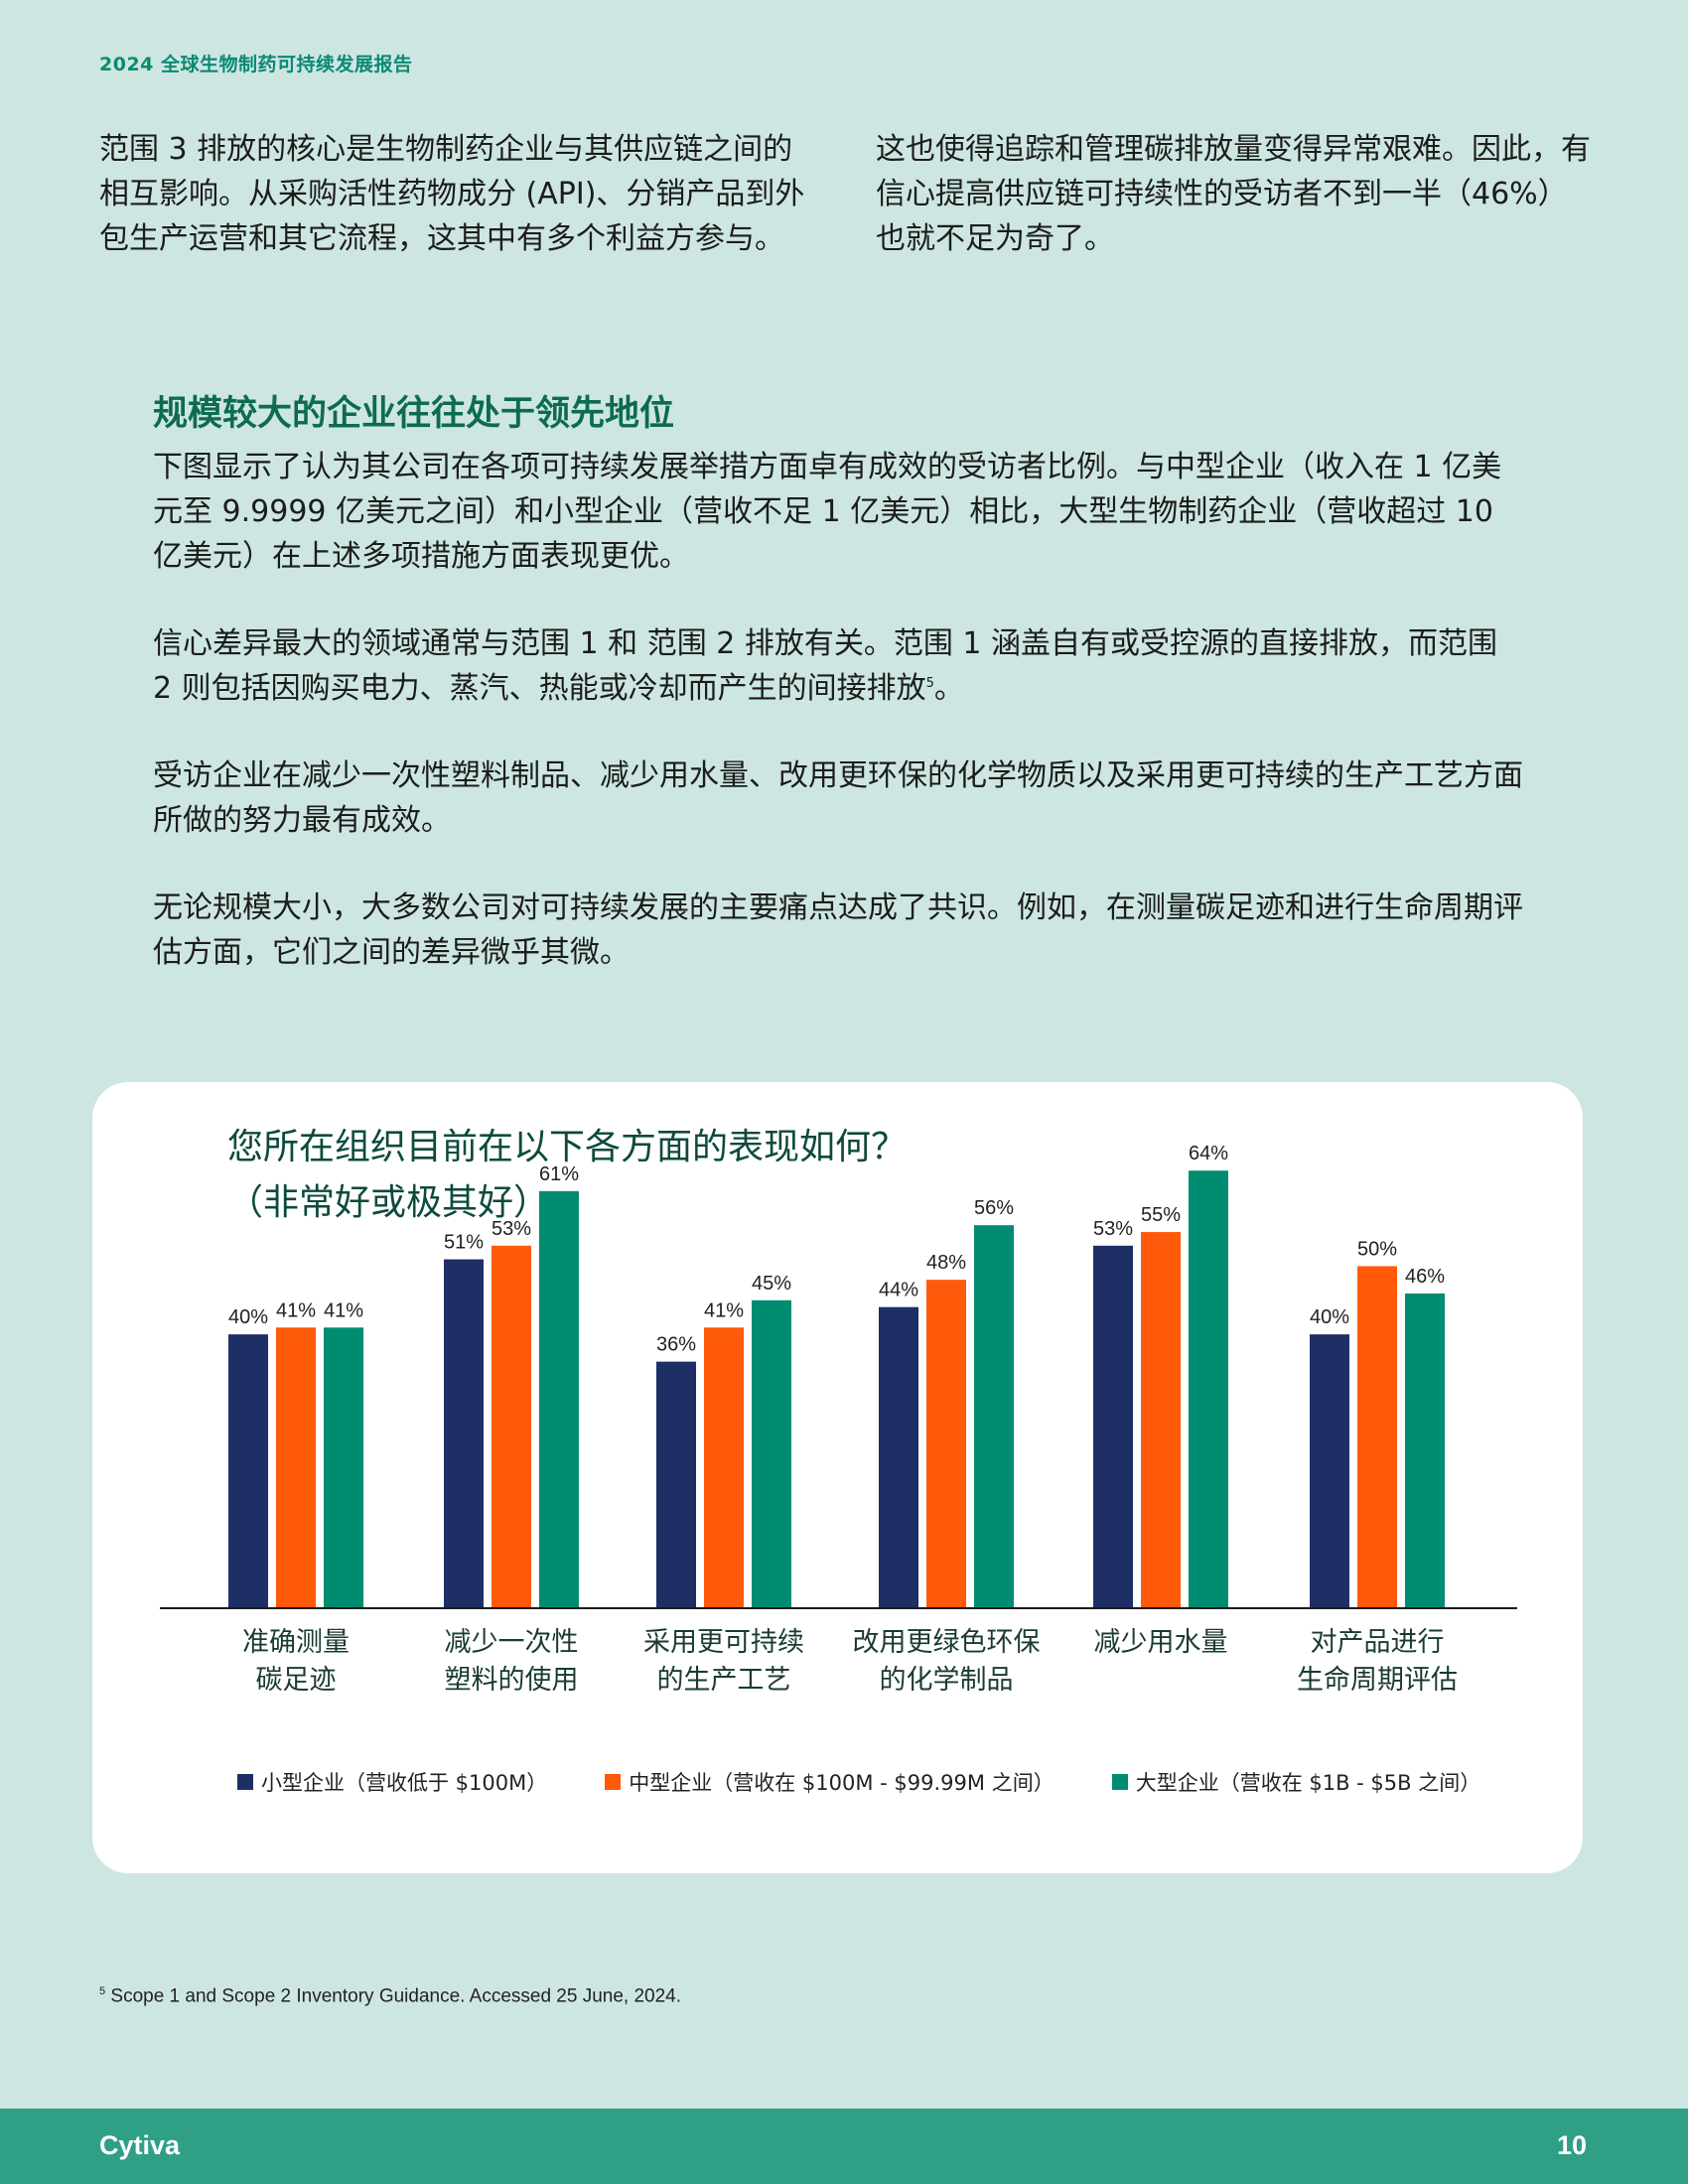 The image size is (1688, 2184). Describe the element at coordinates (676, 1345) in the screenshot. I see `bar-value-label: 36%` at that location.